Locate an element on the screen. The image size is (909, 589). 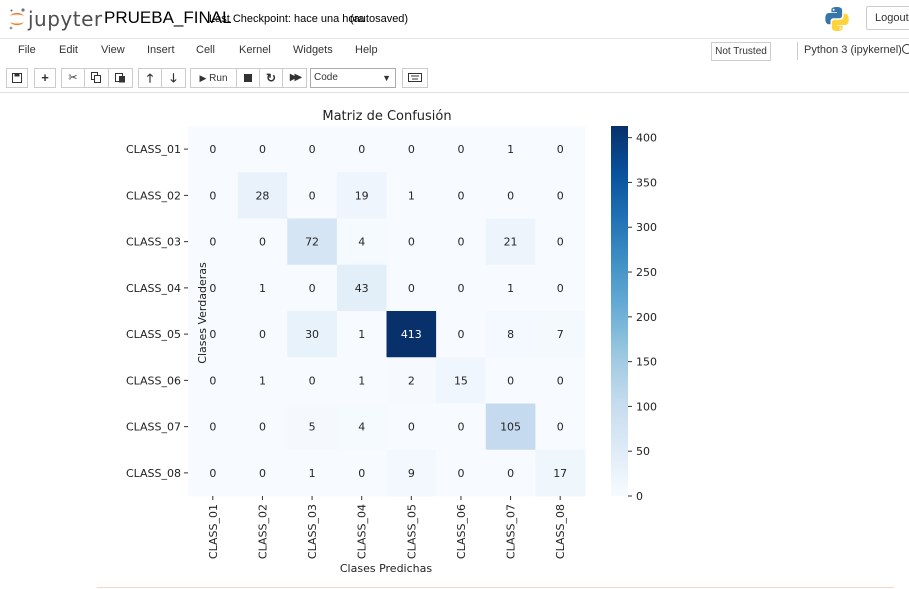
menu-file: File is located at coordinates (27, 50).